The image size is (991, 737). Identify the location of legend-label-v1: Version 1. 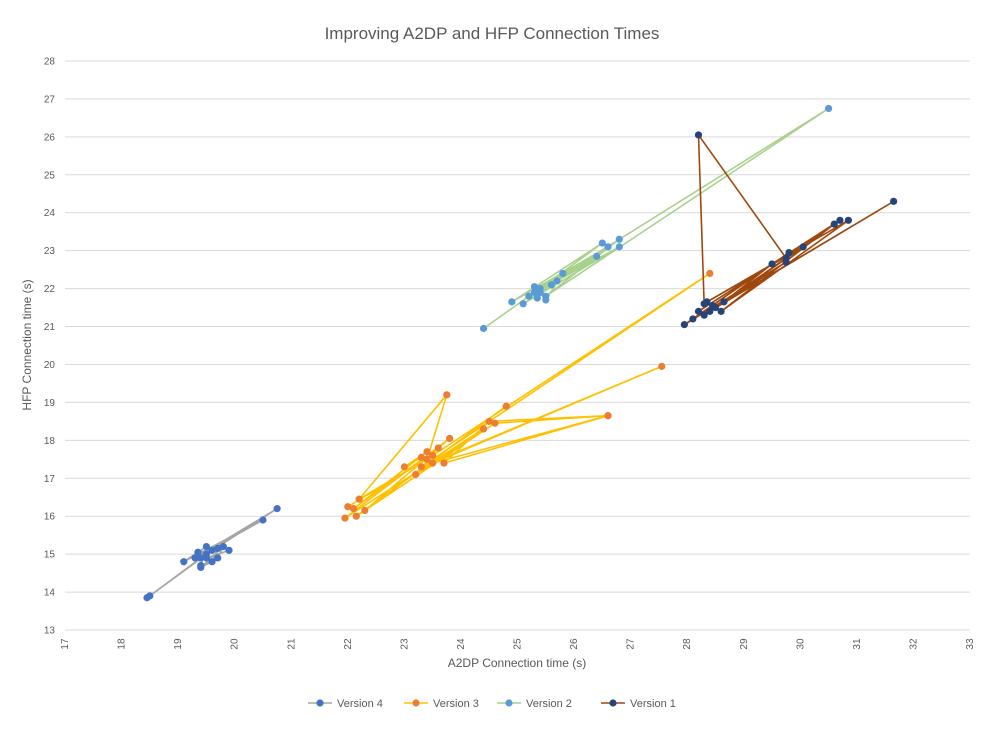
(653, 704).